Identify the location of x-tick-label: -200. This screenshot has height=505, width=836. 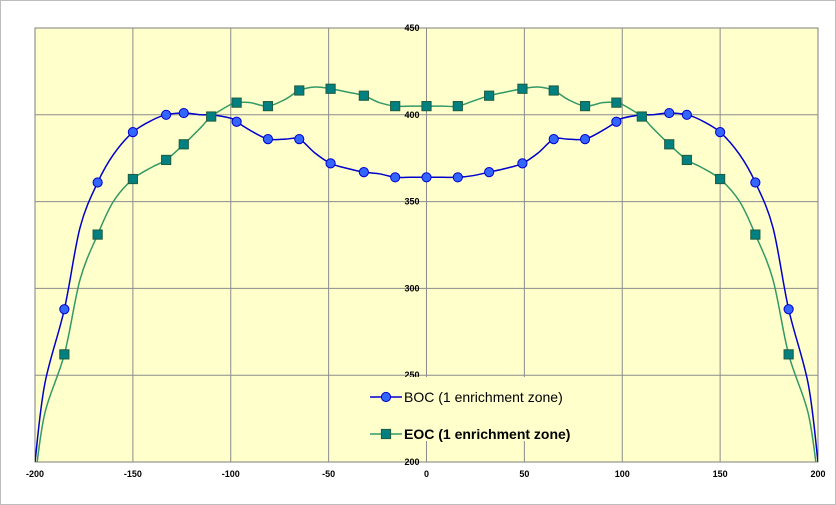
(35, 474).